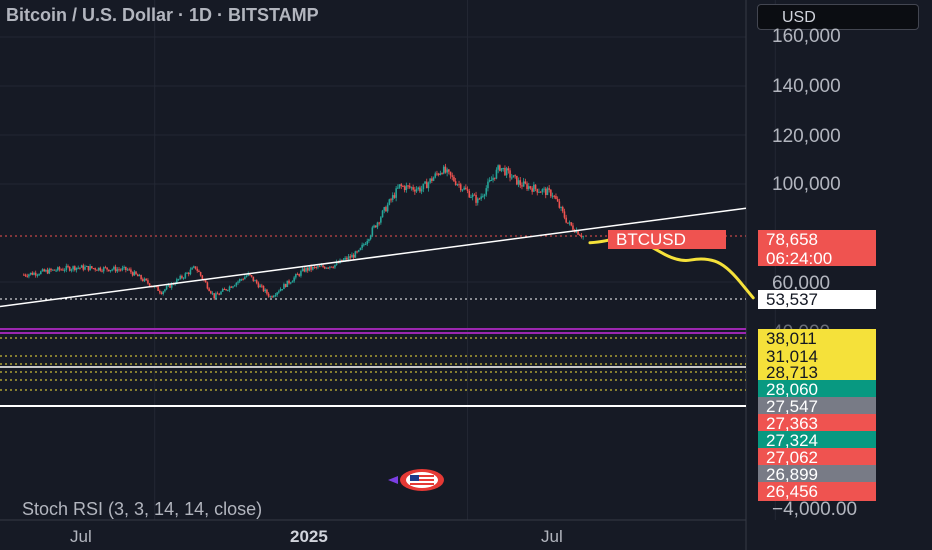 The image size is (932, 550). Describe the element at coordinates (142, 509) in the screenshot. I see `indicator-label: Stoch RSI (3, 3, 14, 14, close)` at that location.